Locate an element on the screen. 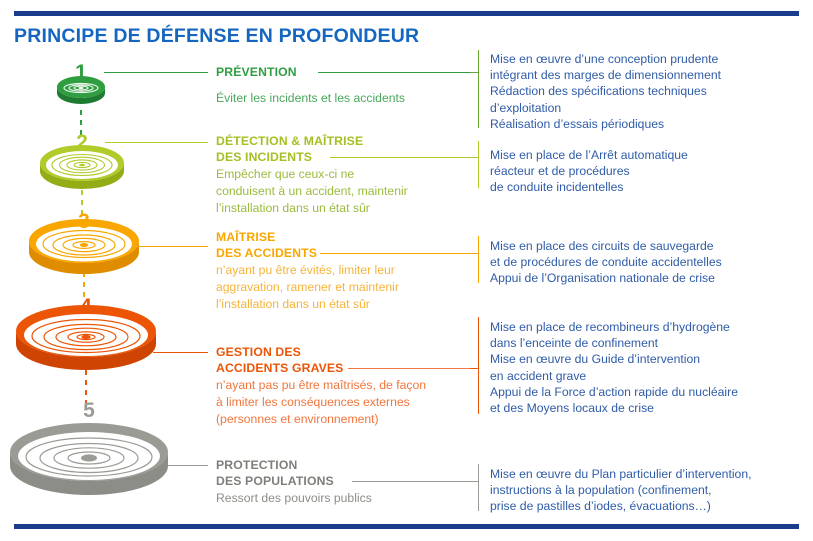 The height and width of the screenshot is (541, 813). level-title-2: DÉTECTION & MAÎTRISE DES INCIDENTS is located at coordinates (289, 149).